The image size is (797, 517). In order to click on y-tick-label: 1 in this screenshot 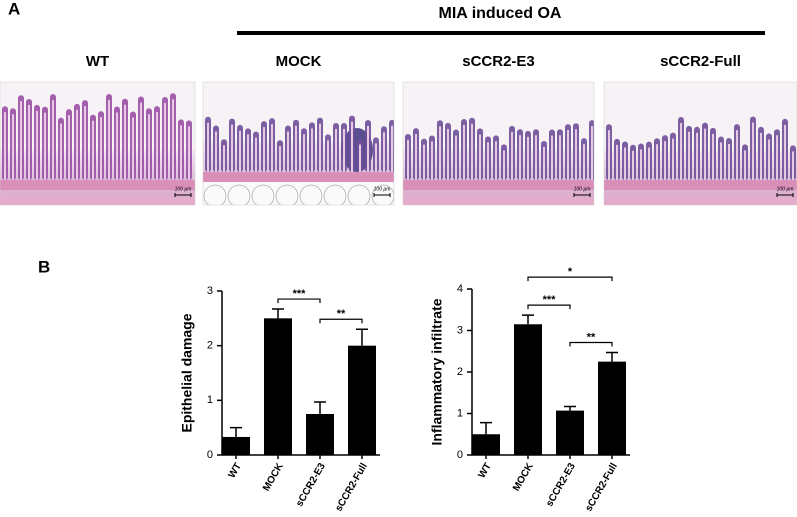, I will do `click(460, 413)`.